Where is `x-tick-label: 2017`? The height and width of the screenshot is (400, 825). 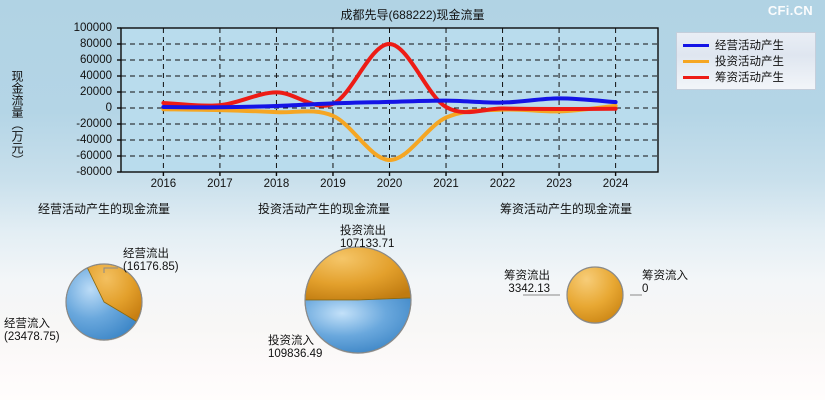 x-tick-label: 2017 is located at coordinates (220, 184).